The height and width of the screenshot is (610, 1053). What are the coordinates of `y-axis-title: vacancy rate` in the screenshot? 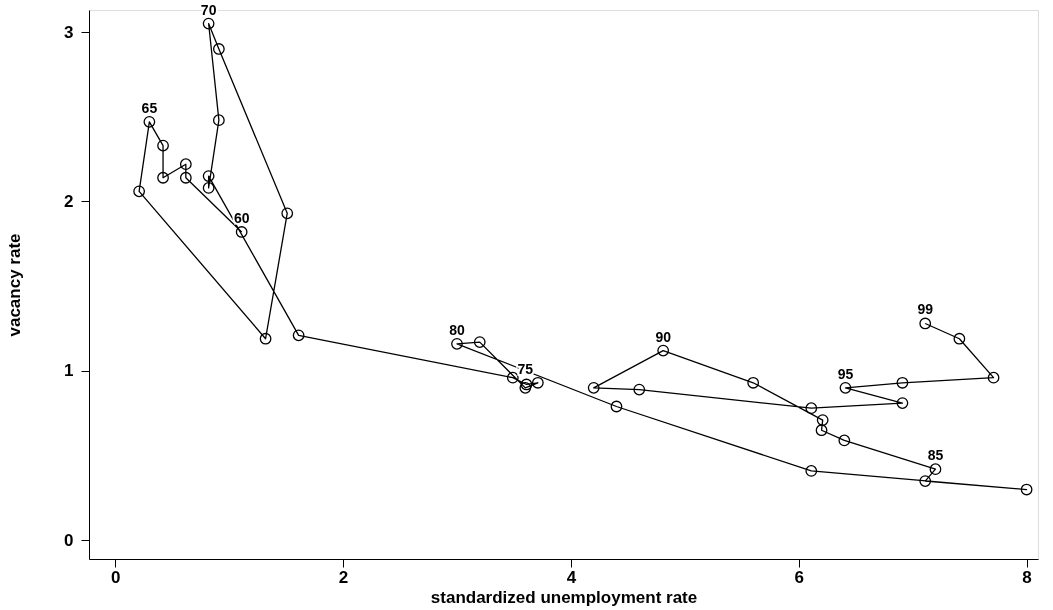 It's located at (15, 285).